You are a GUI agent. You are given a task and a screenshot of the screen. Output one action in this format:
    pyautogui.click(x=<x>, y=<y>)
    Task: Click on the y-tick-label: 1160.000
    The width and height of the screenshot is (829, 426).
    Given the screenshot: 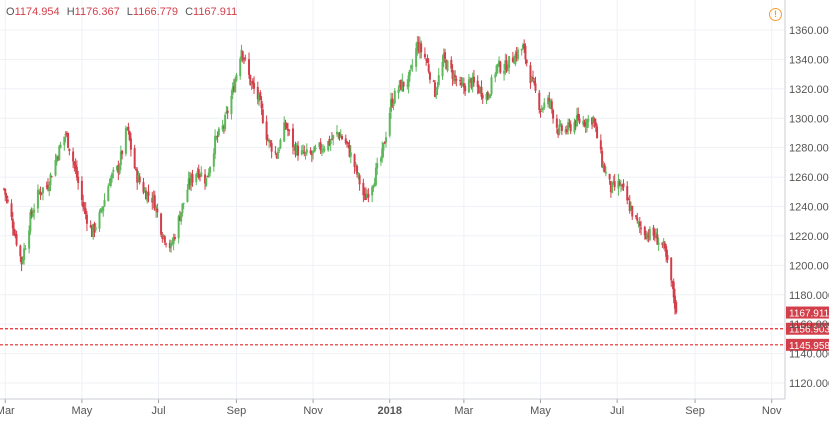 What is the action you would take?
    pyautogui.click(x=809, y=325)
    